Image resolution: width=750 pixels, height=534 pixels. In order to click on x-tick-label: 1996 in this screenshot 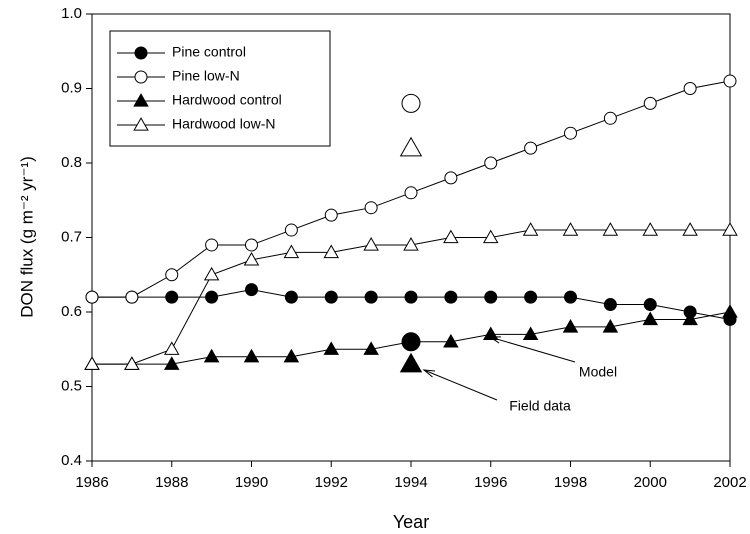, I will do `click(490, 482)`.